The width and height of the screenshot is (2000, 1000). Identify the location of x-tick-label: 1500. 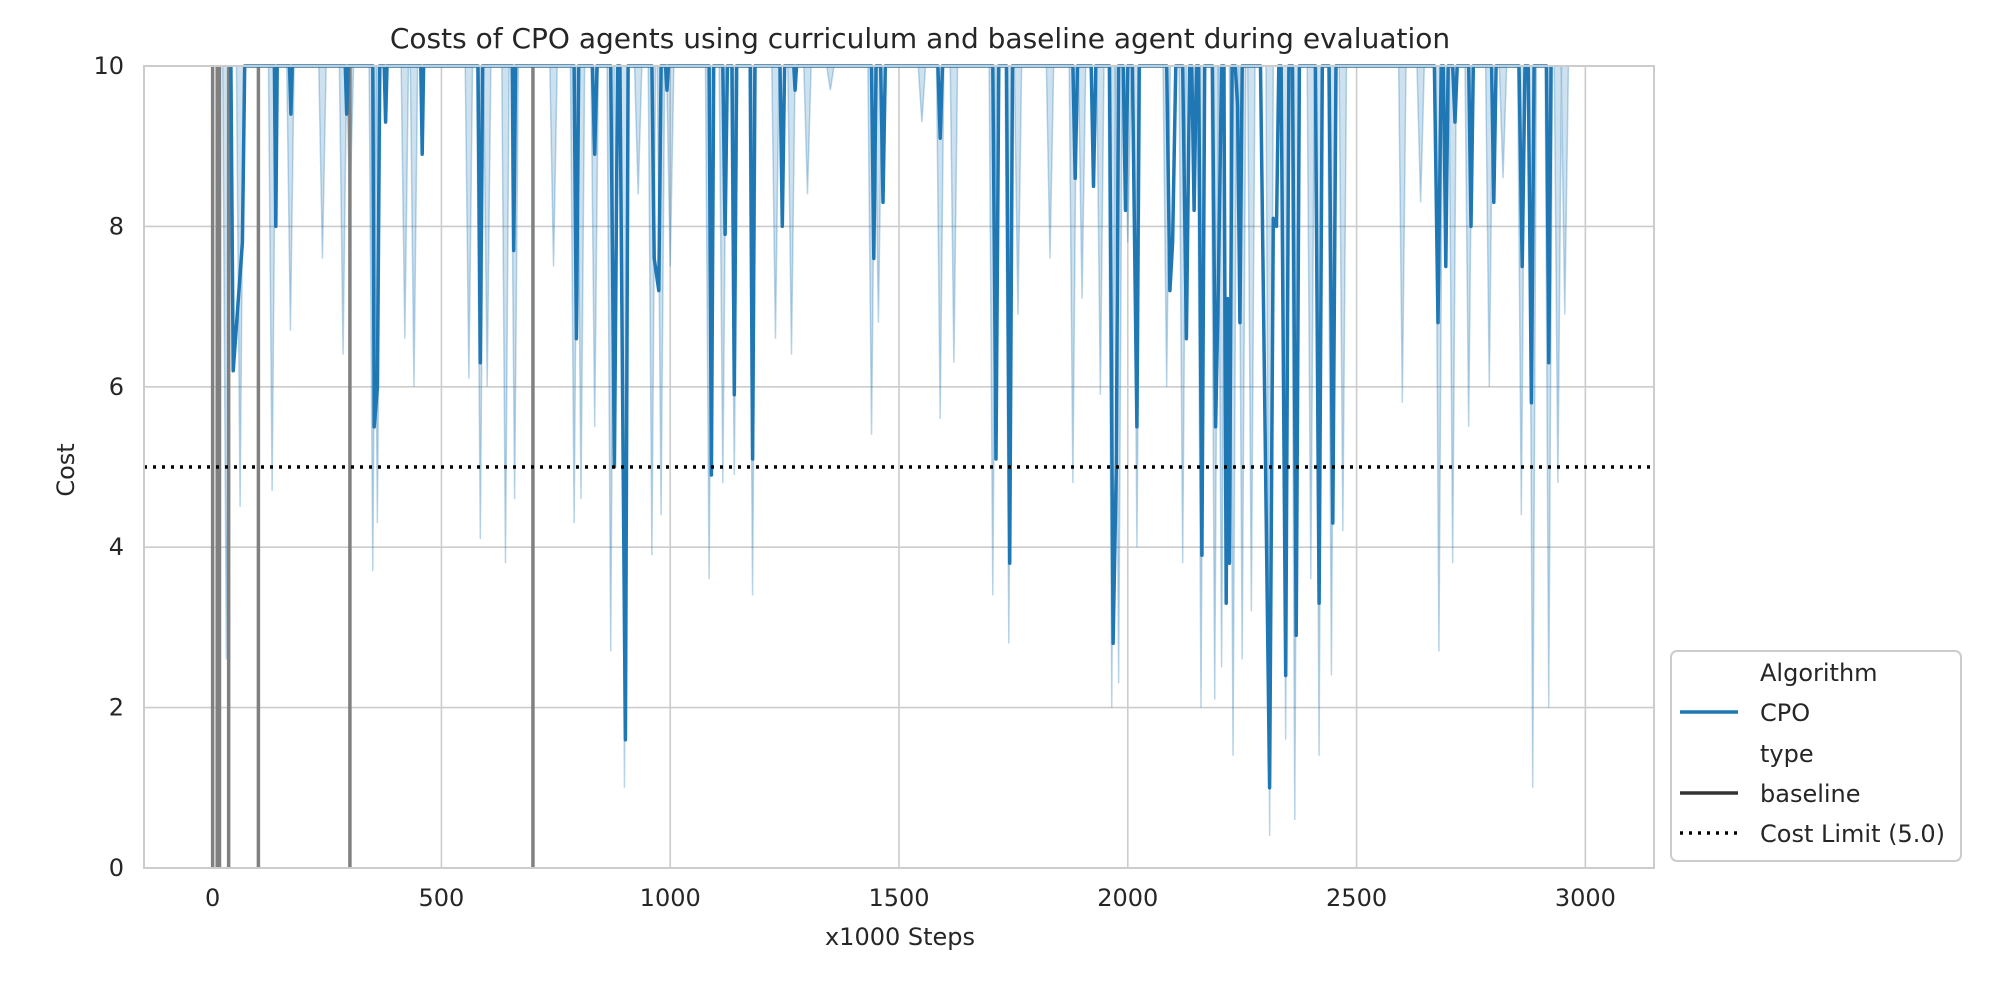
(898, 898).